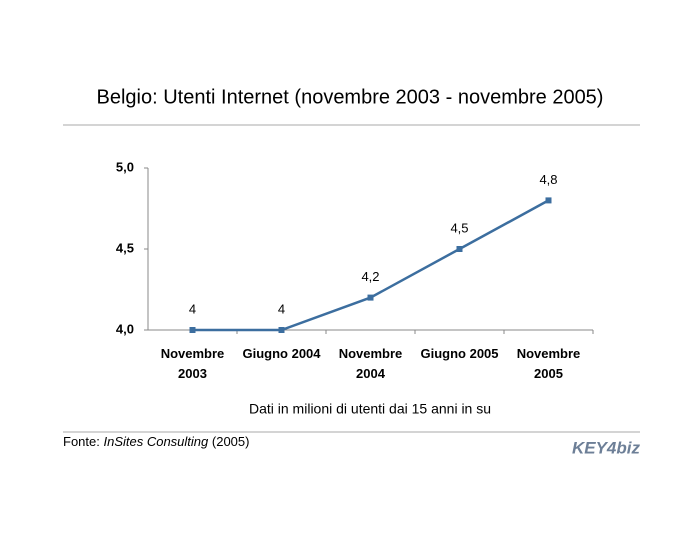 The image size is (700, 550). I want to click on source: Fonte: InSites Consulting (2005), so click(156, 441).